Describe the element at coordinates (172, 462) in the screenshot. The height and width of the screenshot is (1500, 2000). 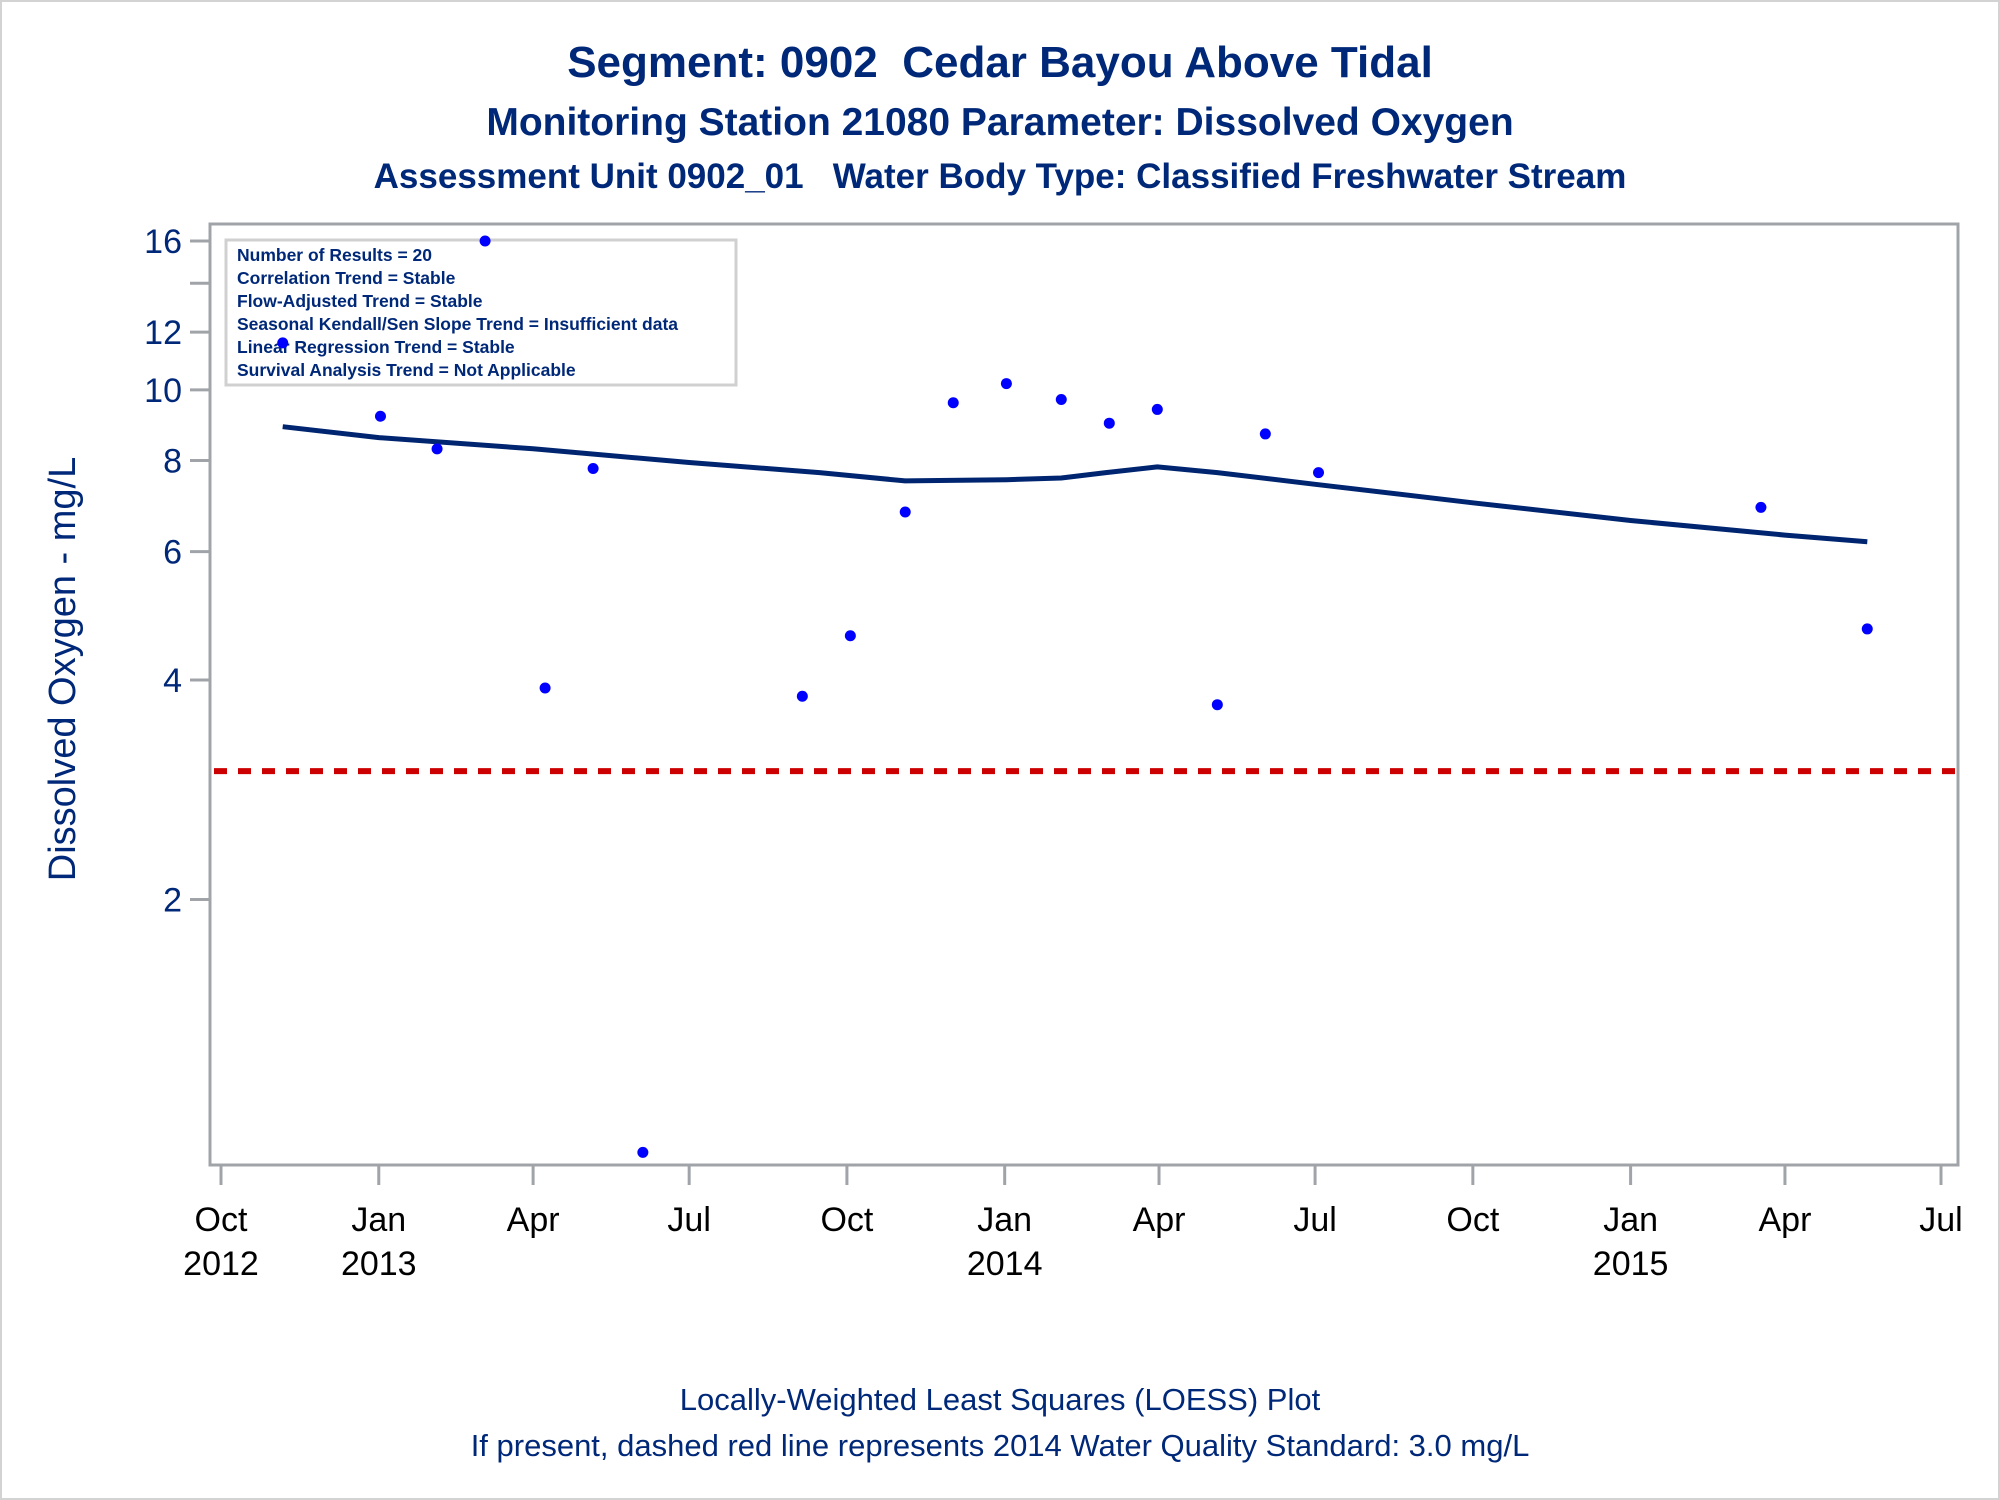
I see `y-tick-label: 8` at that location.